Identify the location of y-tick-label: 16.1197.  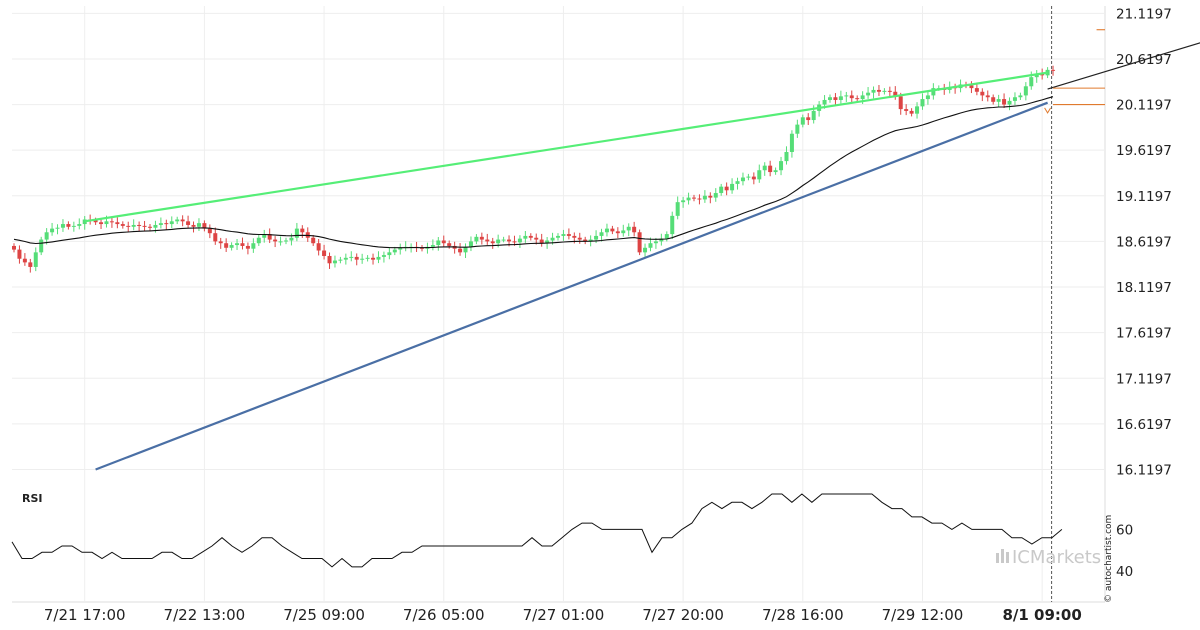
(1144, 471).